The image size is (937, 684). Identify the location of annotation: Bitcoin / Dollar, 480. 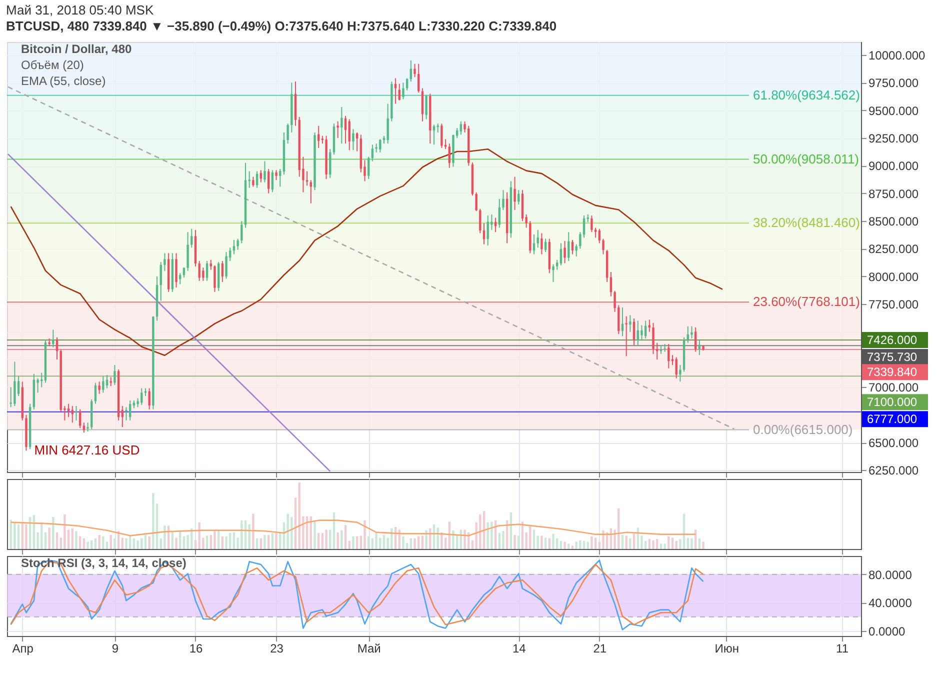
(76, 49).